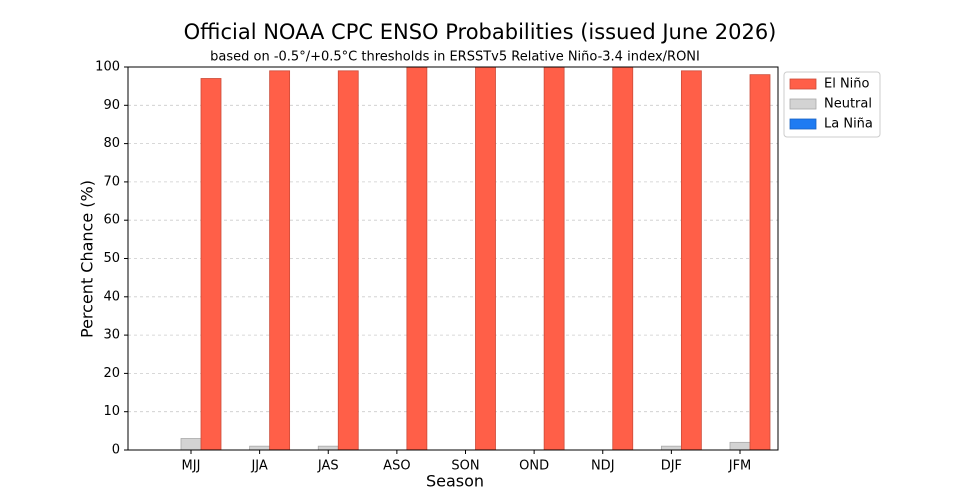 The height and width of the screenshot is (502, 960). What do you see at coordinates (111, 373) in the screenshot?
I see `y-tick-label: 20` at bounding box center [111, 373].